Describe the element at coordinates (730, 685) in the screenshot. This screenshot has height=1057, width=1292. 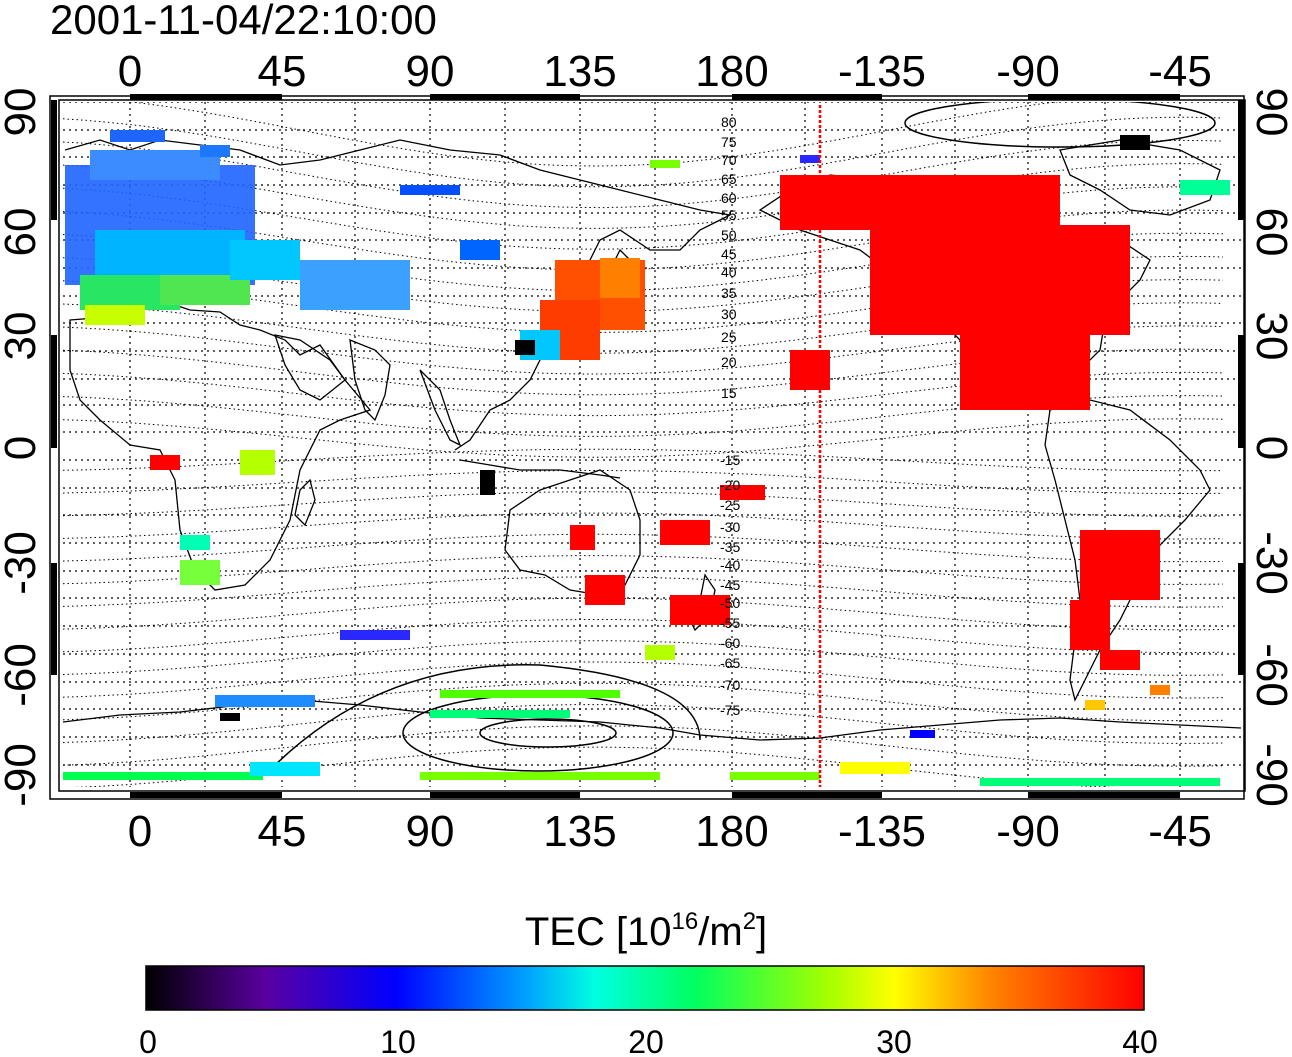
I see `contour-label: -70` at that location.